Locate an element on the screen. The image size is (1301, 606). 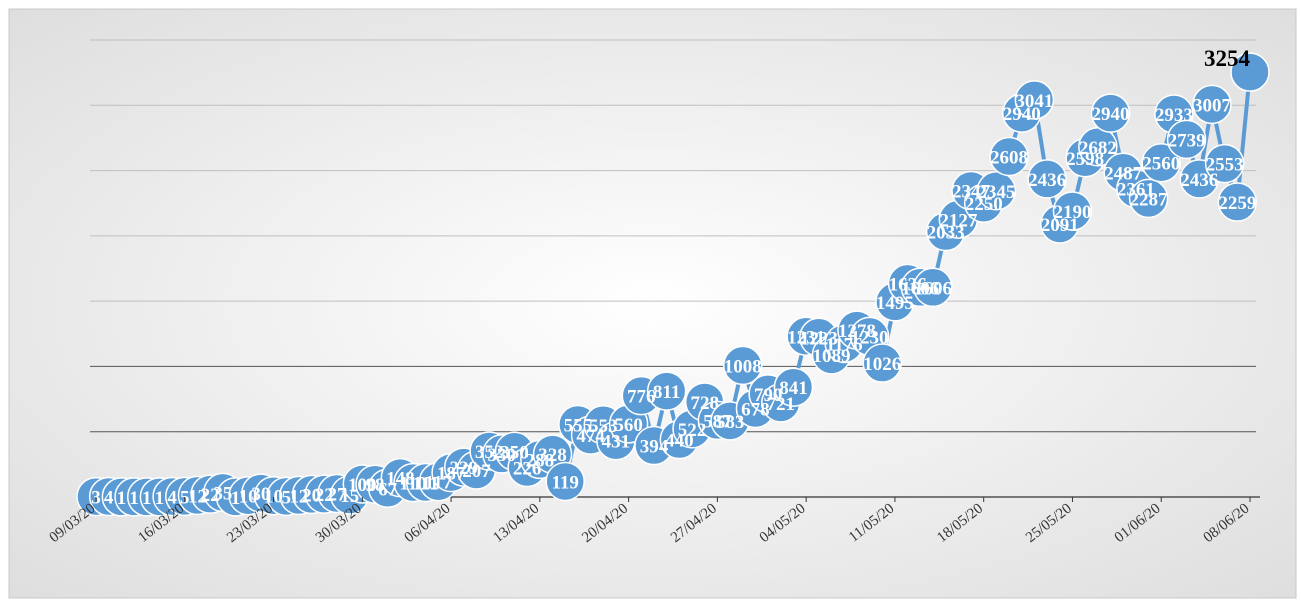
data-label: 776 is located at coordinates (641, 397).